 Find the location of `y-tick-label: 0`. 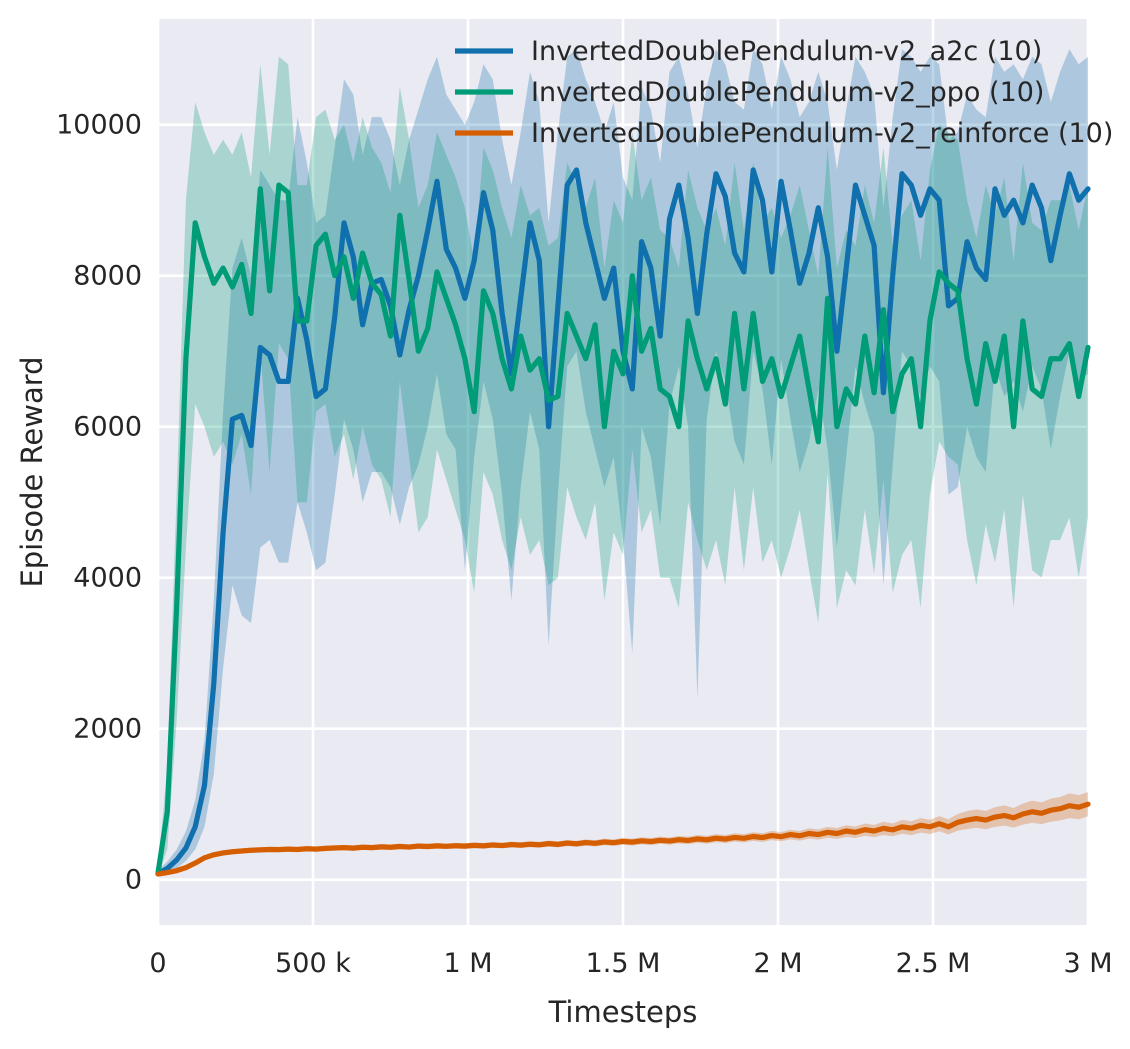

y-tick-label: 0 is located at coordinates (133, 880).